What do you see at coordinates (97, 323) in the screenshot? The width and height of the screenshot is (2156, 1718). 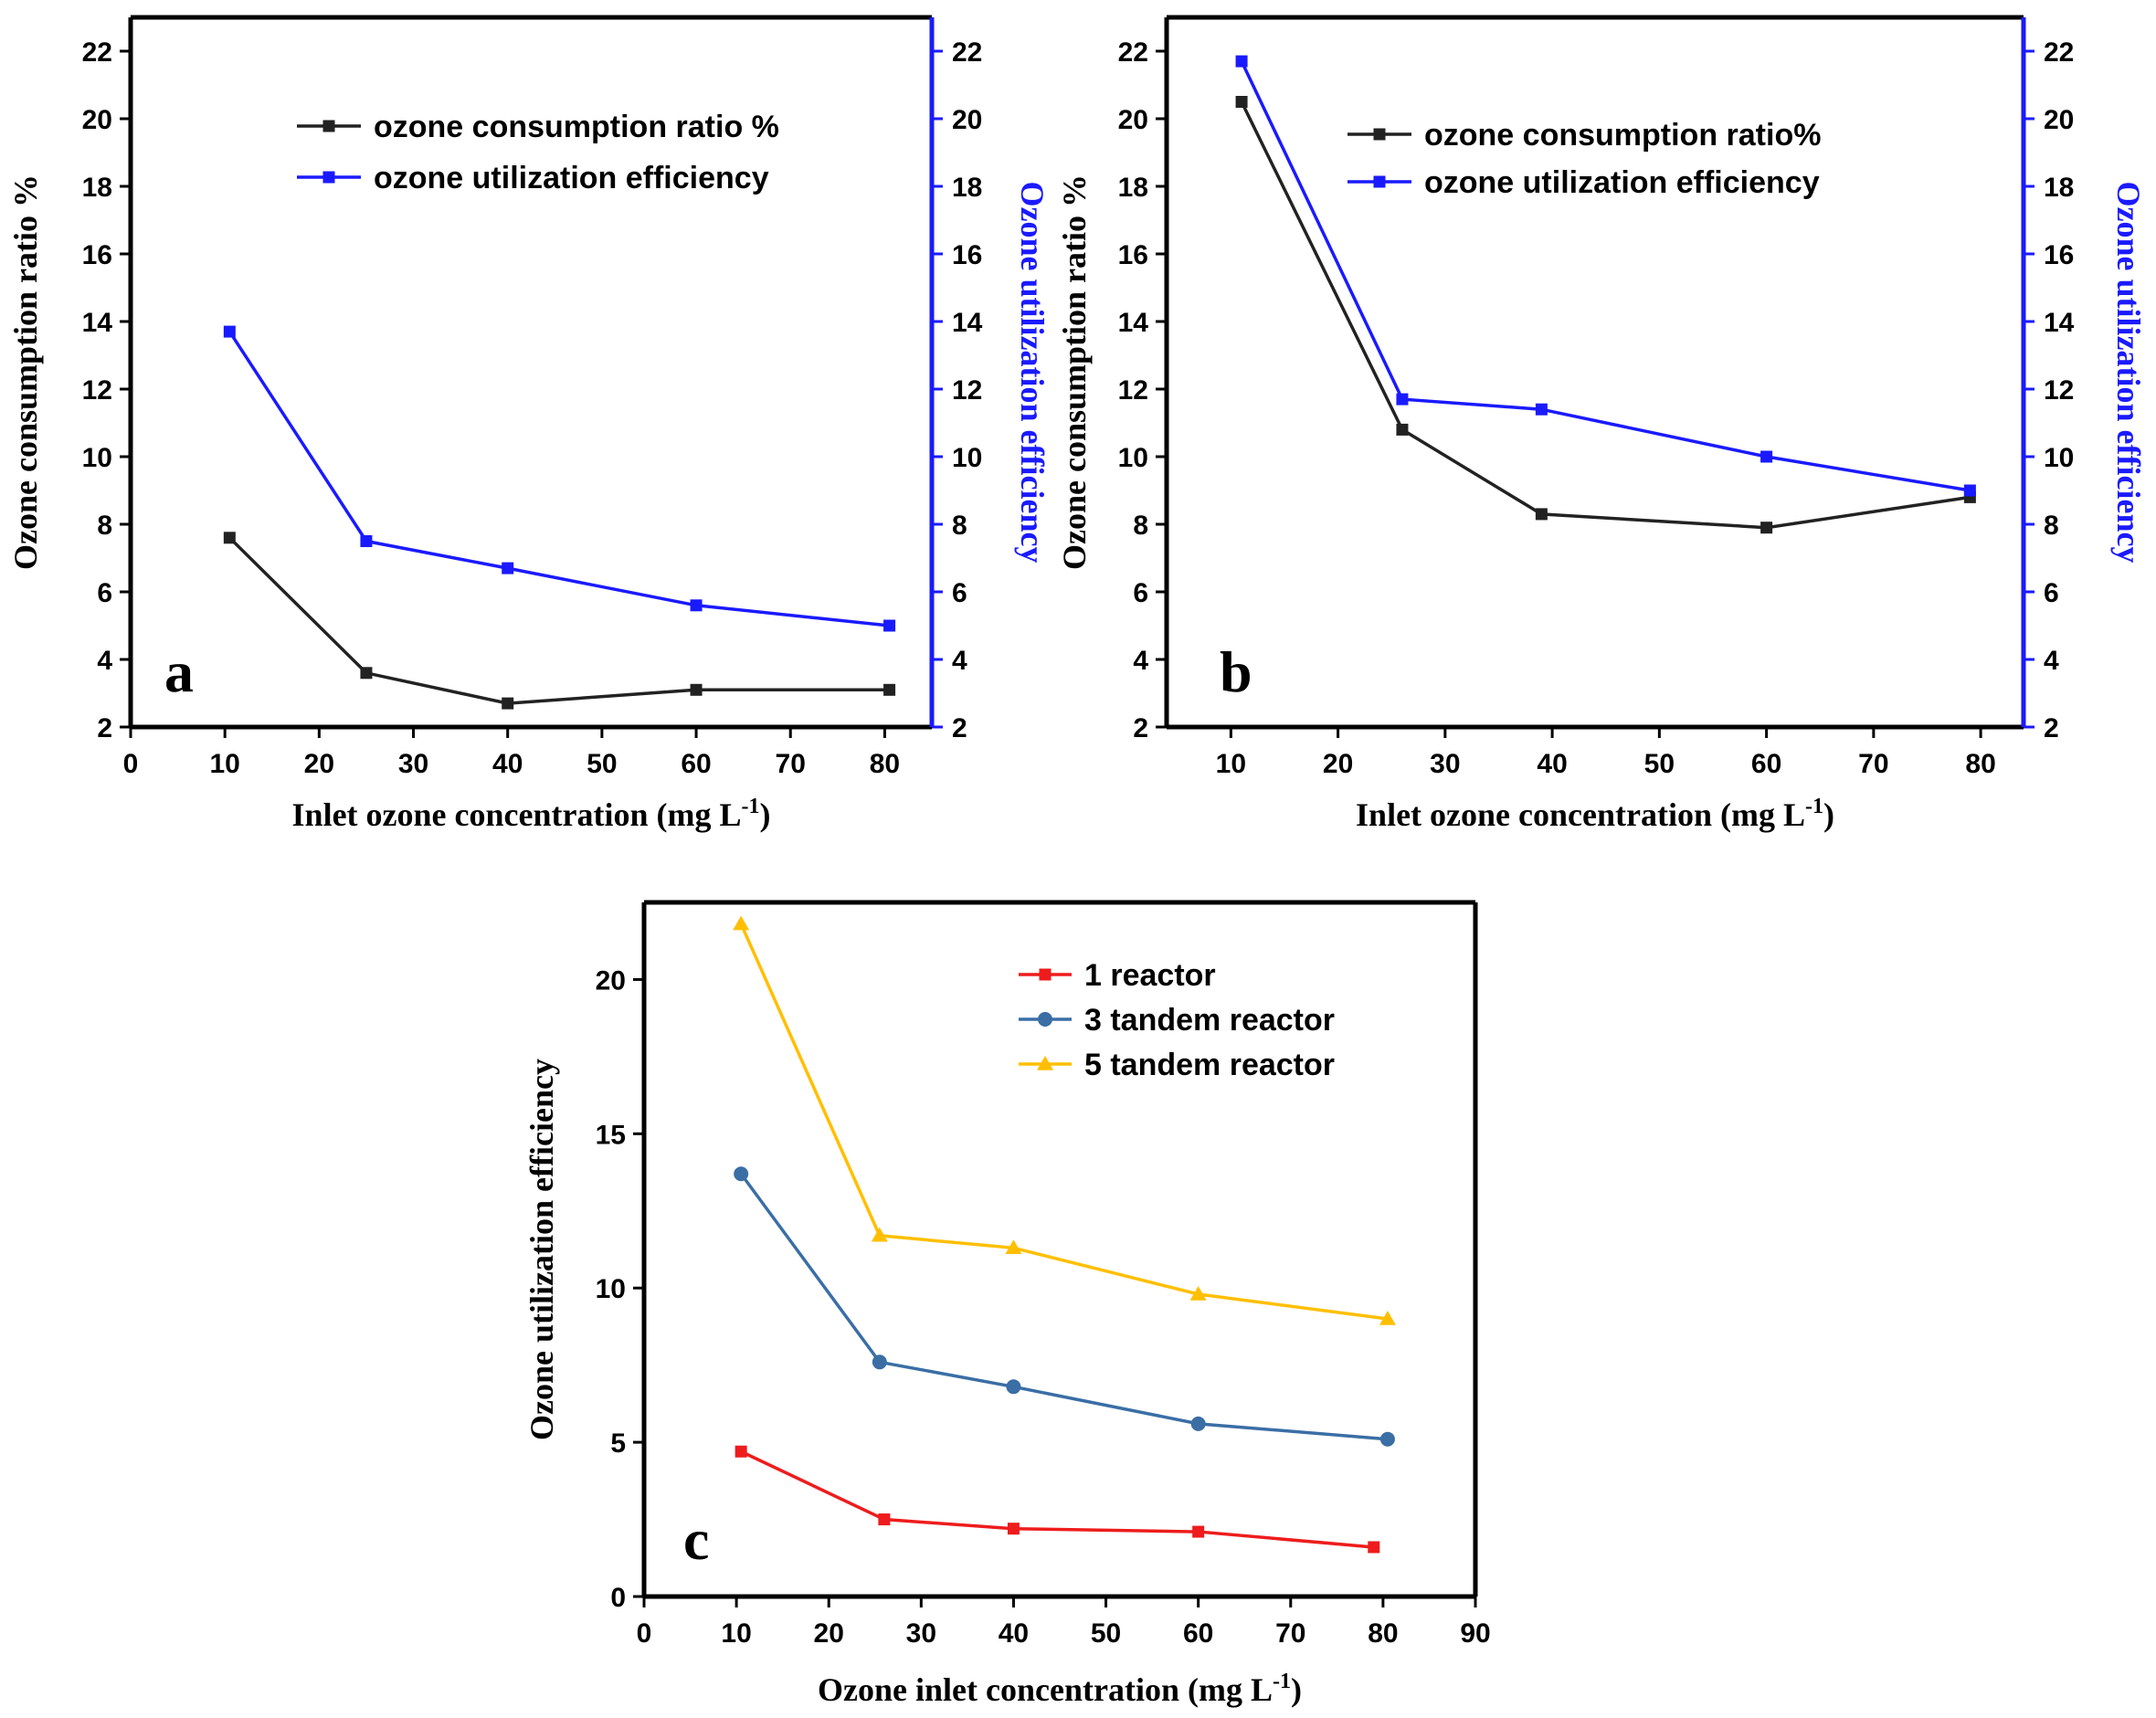 I see `y-tick-label: 14` at bounding box center [97, 323].